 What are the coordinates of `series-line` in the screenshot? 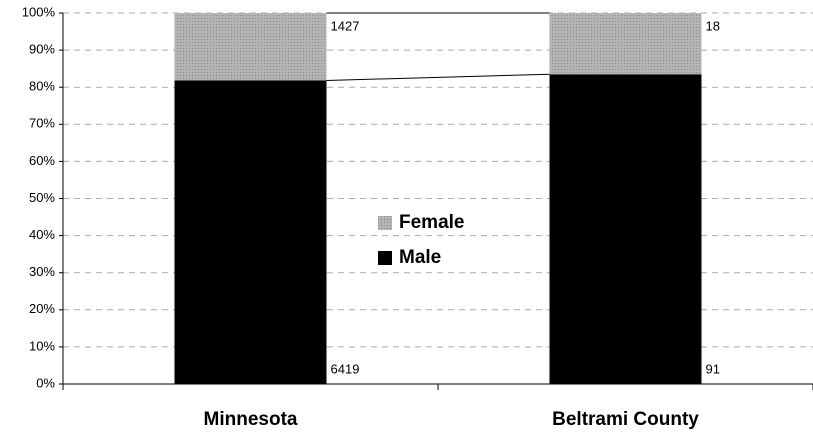 It's located at (438, 77).